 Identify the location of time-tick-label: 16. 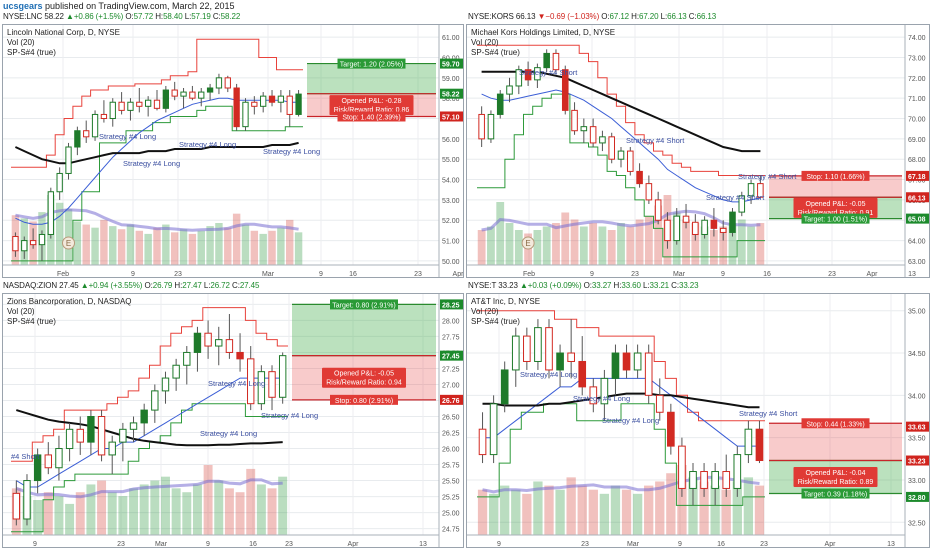
(353, 274).